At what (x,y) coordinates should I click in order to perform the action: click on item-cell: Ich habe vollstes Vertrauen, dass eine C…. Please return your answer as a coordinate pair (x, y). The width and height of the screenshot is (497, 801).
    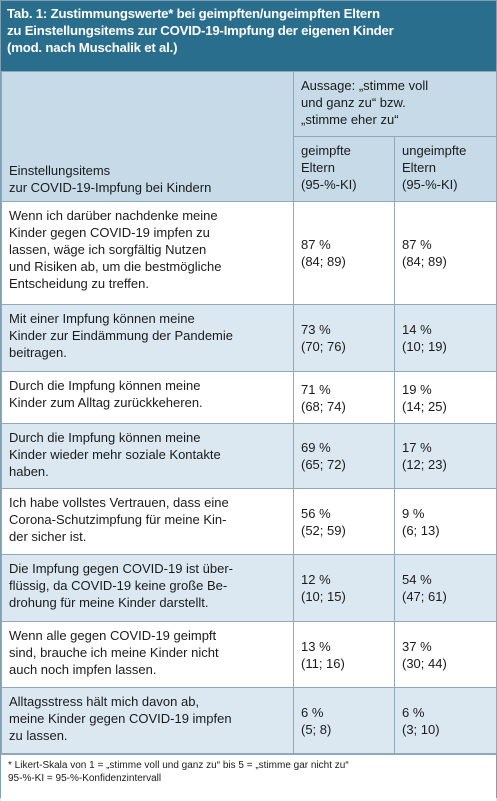
    Looking at the image, I should click on (147, 521).